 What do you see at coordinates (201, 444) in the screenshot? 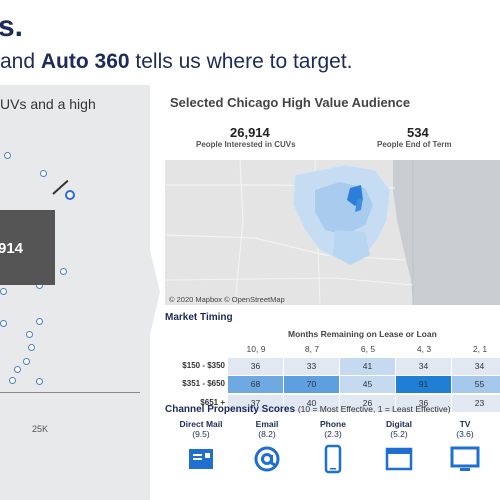
I see `channel-direct-mail: Direct Mail (9.5)` at bounding box center [201, 444].